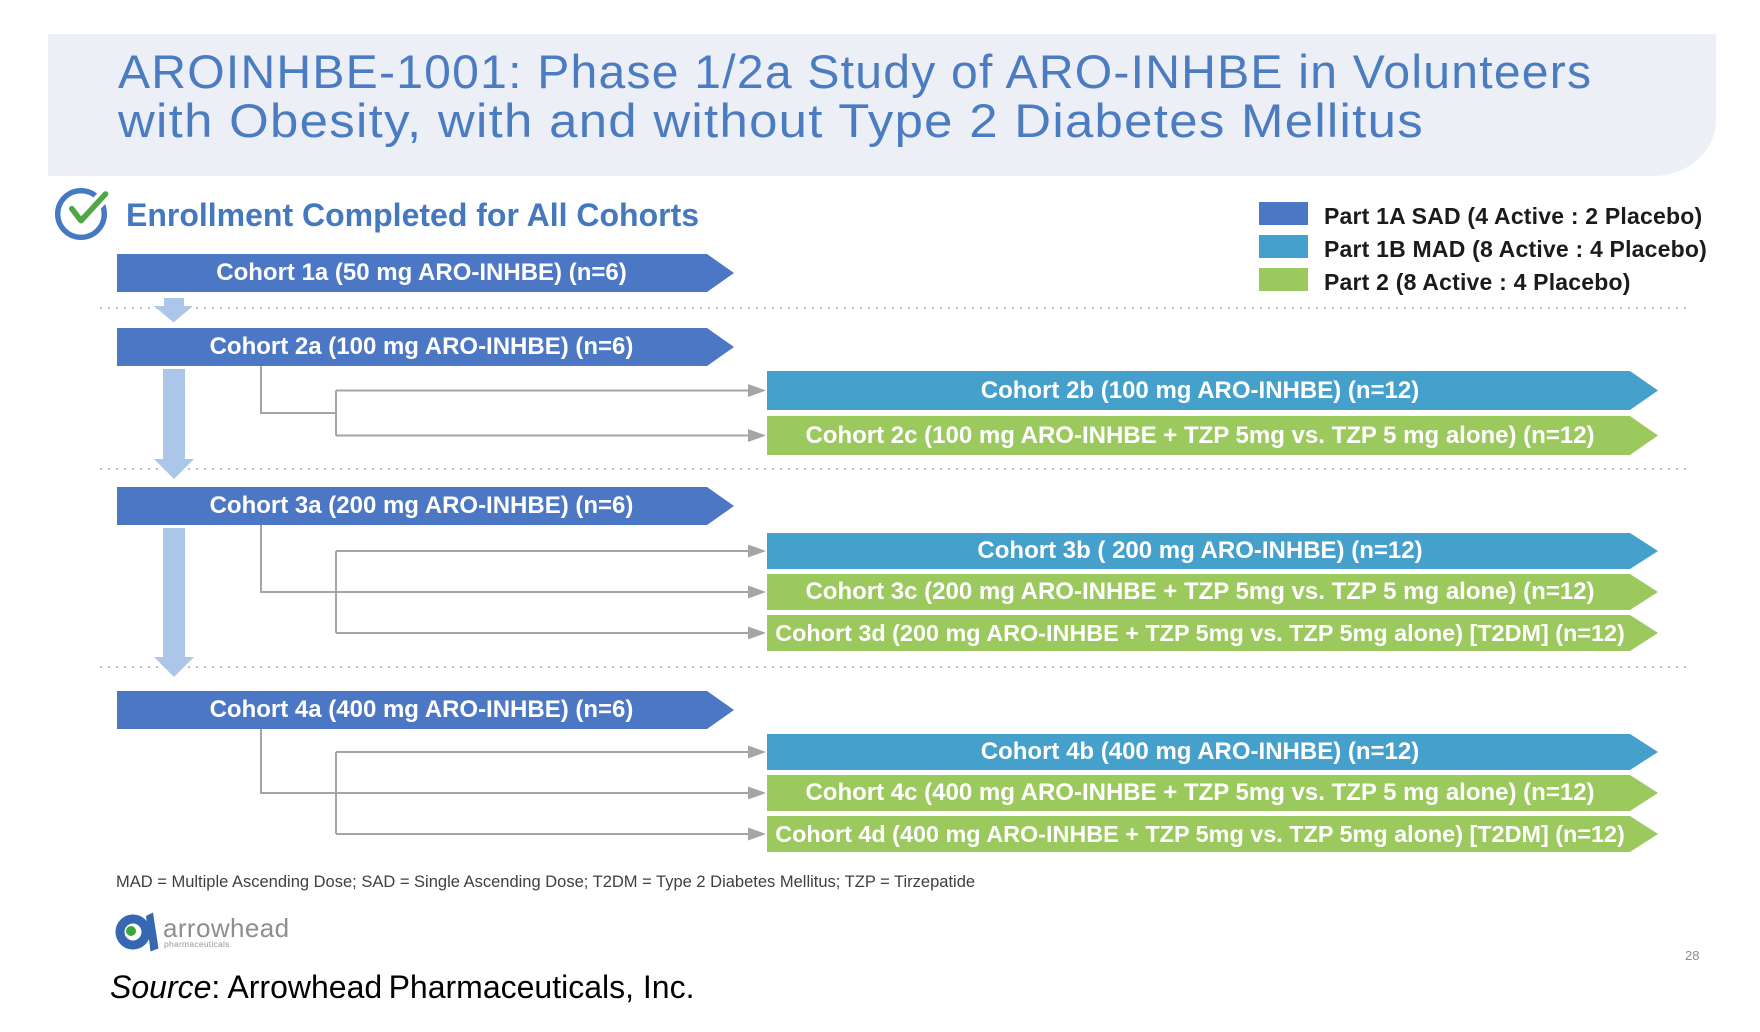  What do you see at coordinates (197, 944) in the screenshot?
I see `svg-text: pharmaceuticals` at bounding box center [197, 944].